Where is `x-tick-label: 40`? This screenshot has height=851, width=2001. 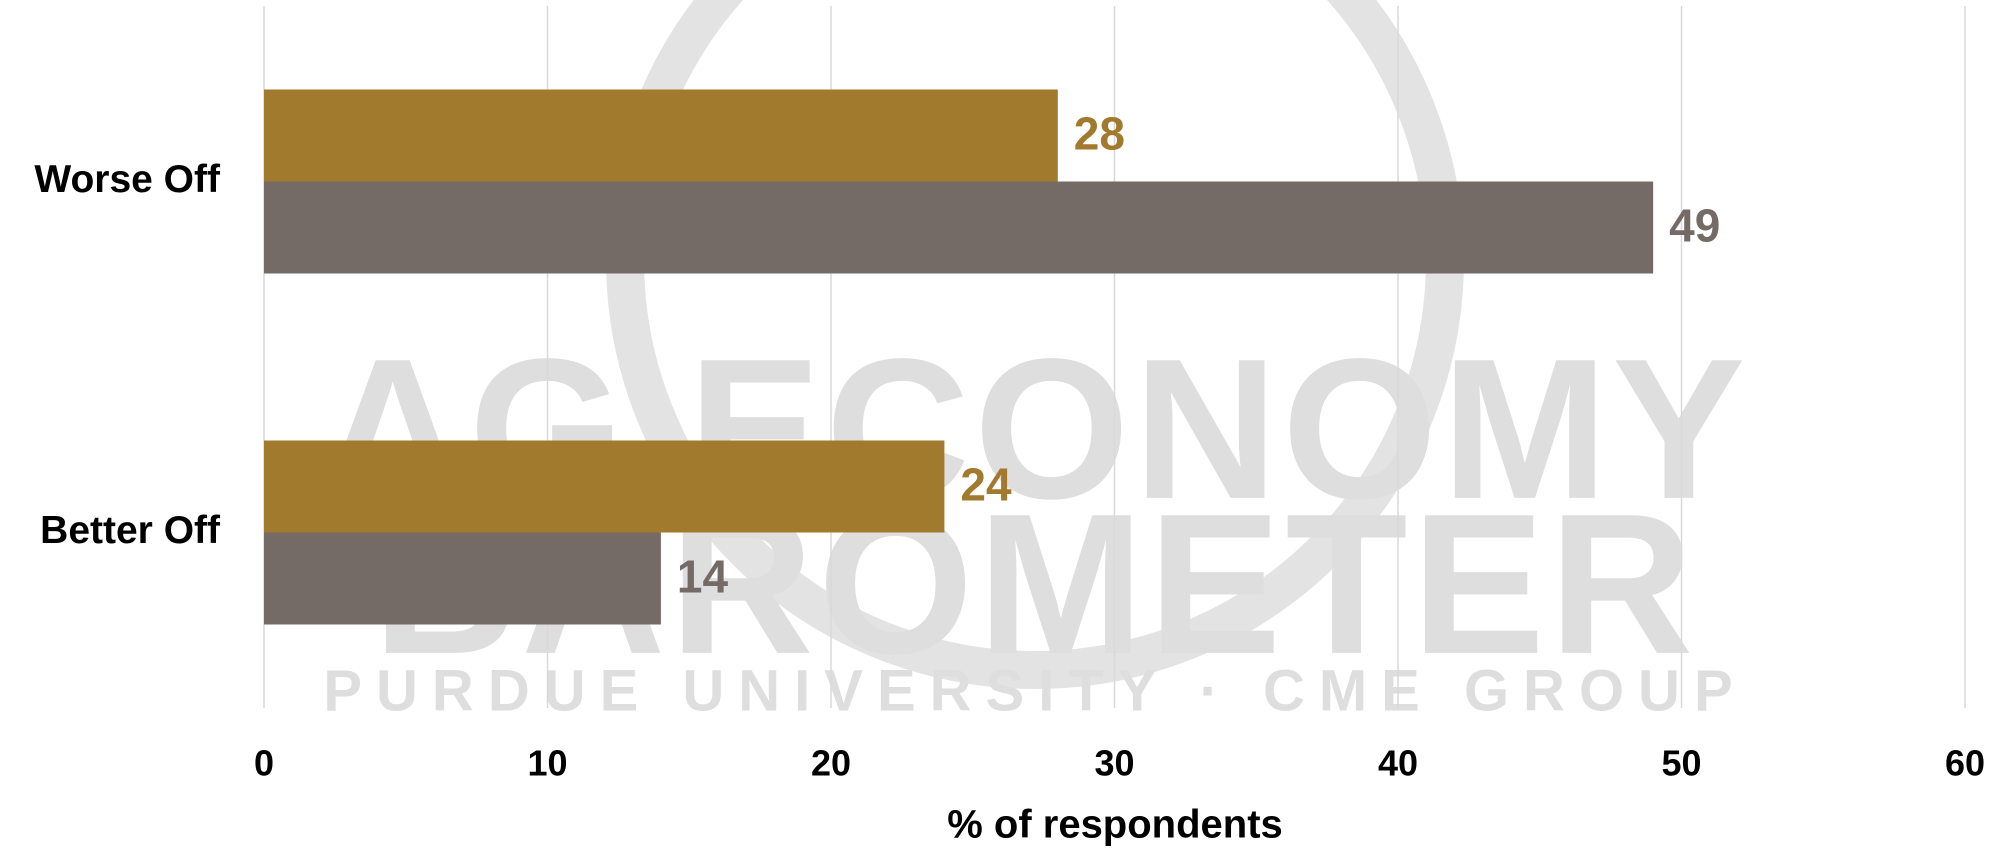 x-tick-label: 40 is located at coordinates (1398, 763).